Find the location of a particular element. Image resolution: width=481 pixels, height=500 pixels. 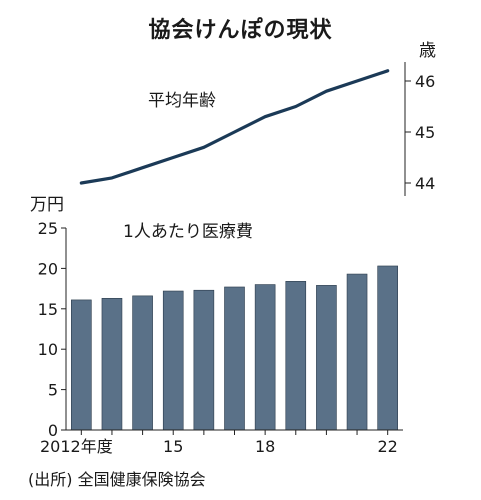

bar-y-tick-label: 0 is located at coordinates (53, 430).